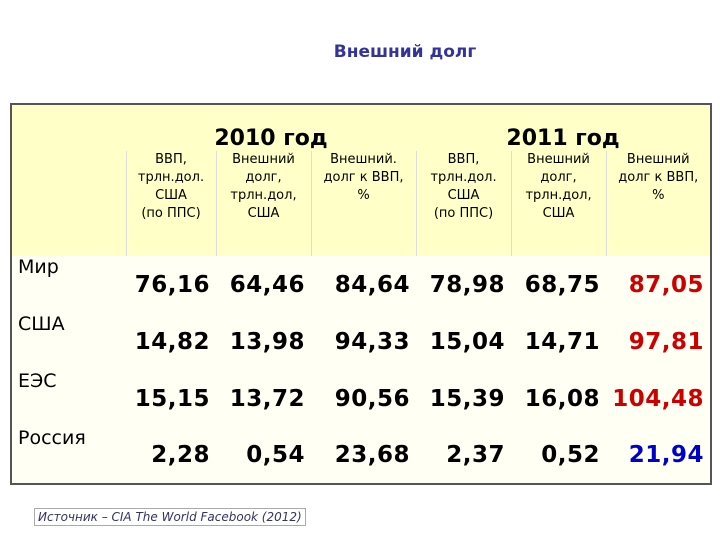 This screenshot has height=540, width=720. I want to click on data-row: США 14,82 13,98 94,33 15,04 14,71 97,81, so click(361, 341).